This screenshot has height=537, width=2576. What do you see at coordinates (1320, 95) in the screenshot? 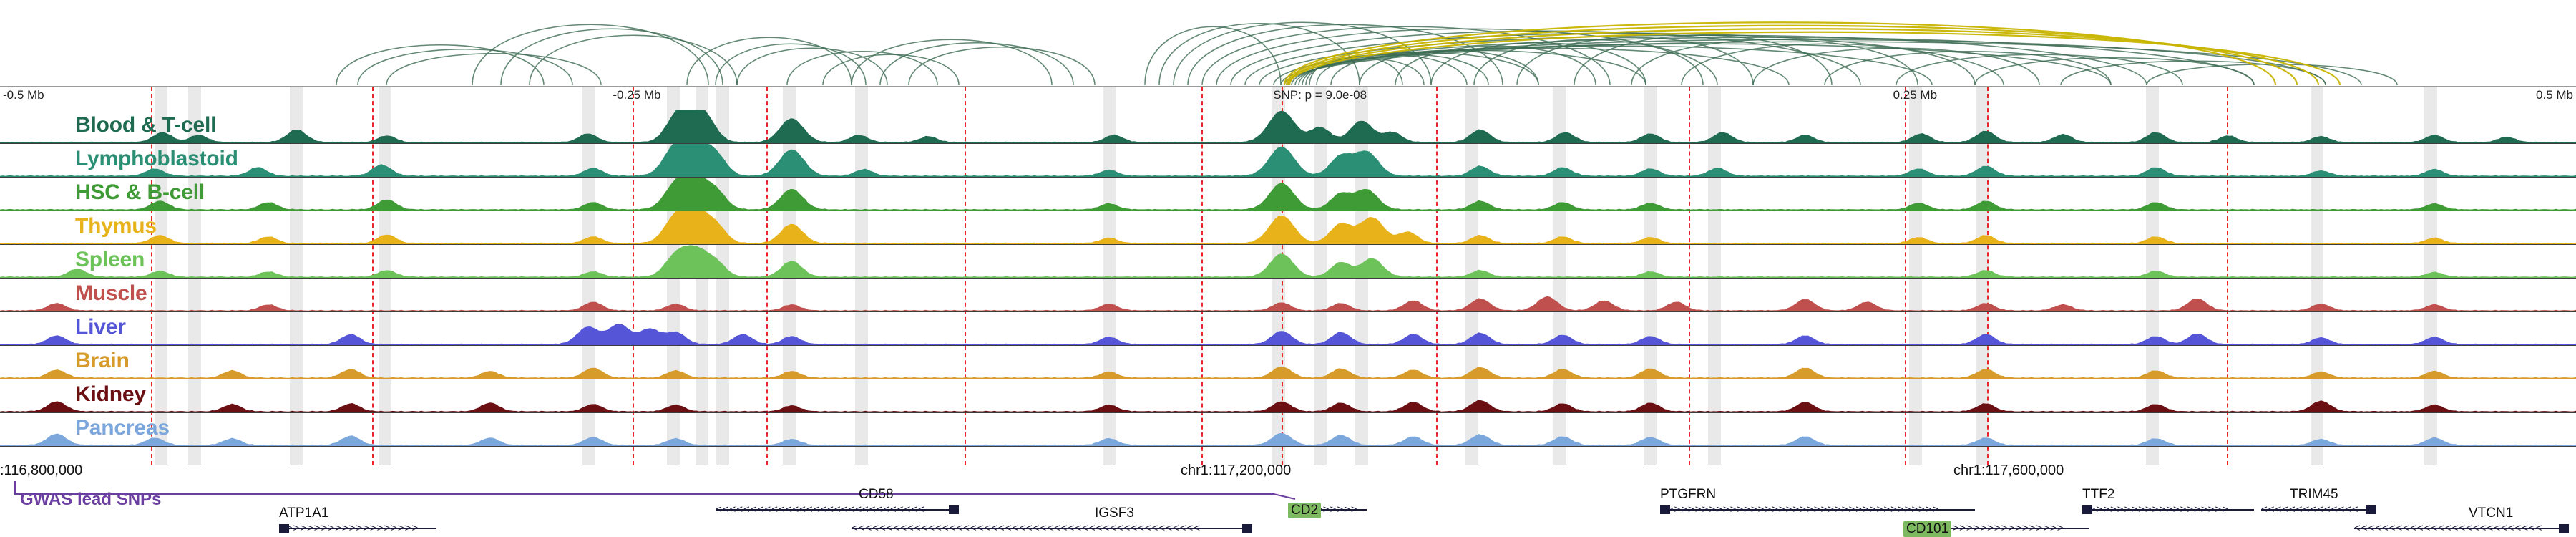
I see `axis-tick-label: SNP: p = 9.0e-08` at bounding box center [1320, 95].